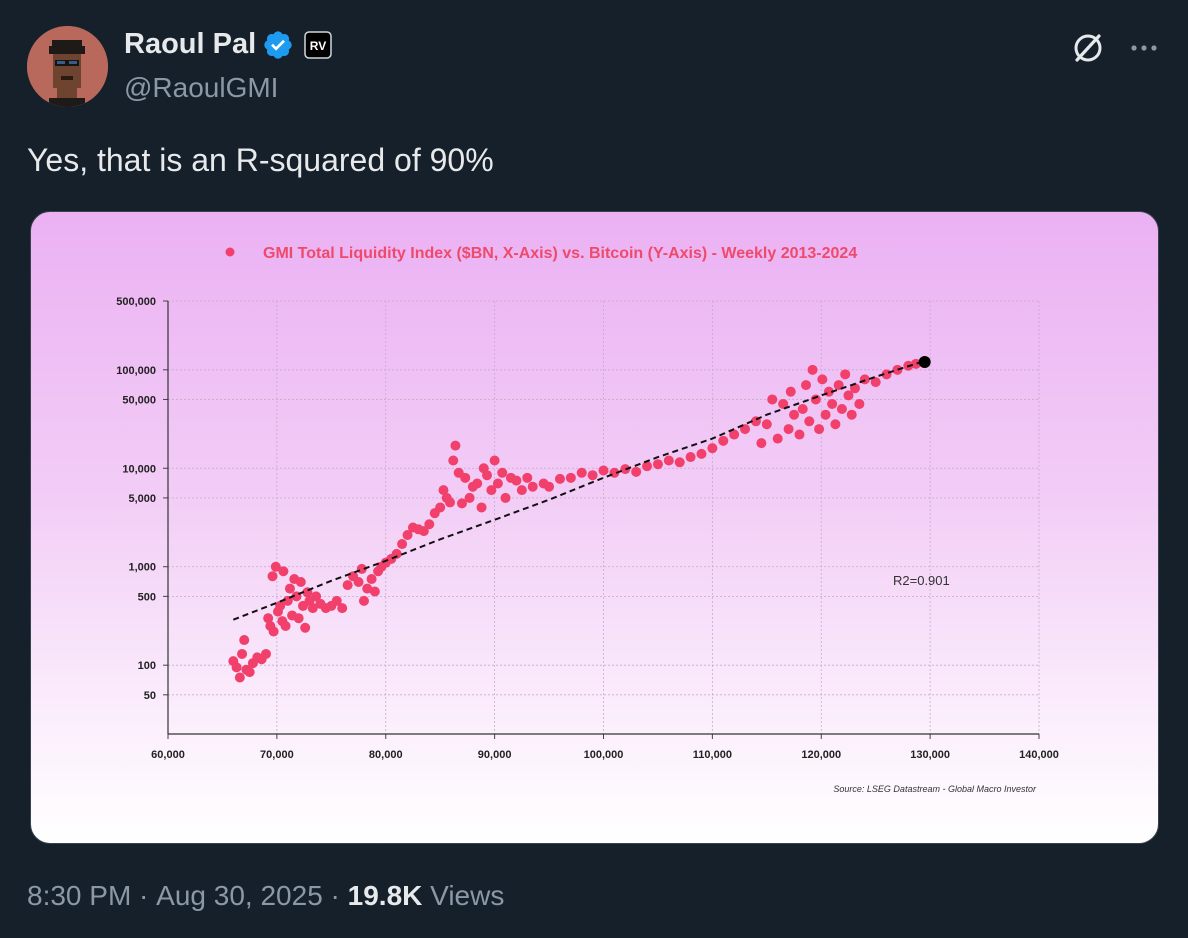  I want to click on x-tick-label: 90,000, so click(495, 755).